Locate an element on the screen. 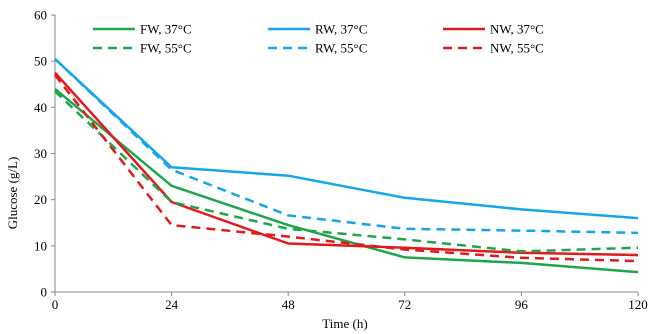  y-tick-label: 0 is located at coordinates (44, 292).